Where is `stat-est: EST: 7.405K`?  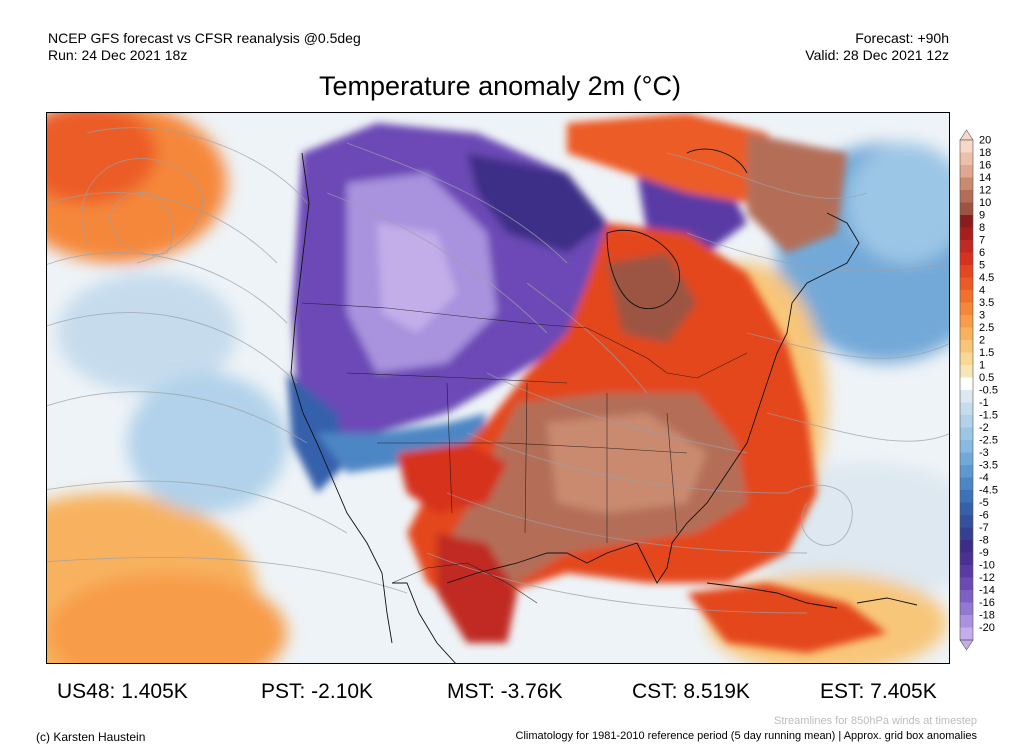 stat-est: EST: 7.405K is located at coordinates (878, 691).